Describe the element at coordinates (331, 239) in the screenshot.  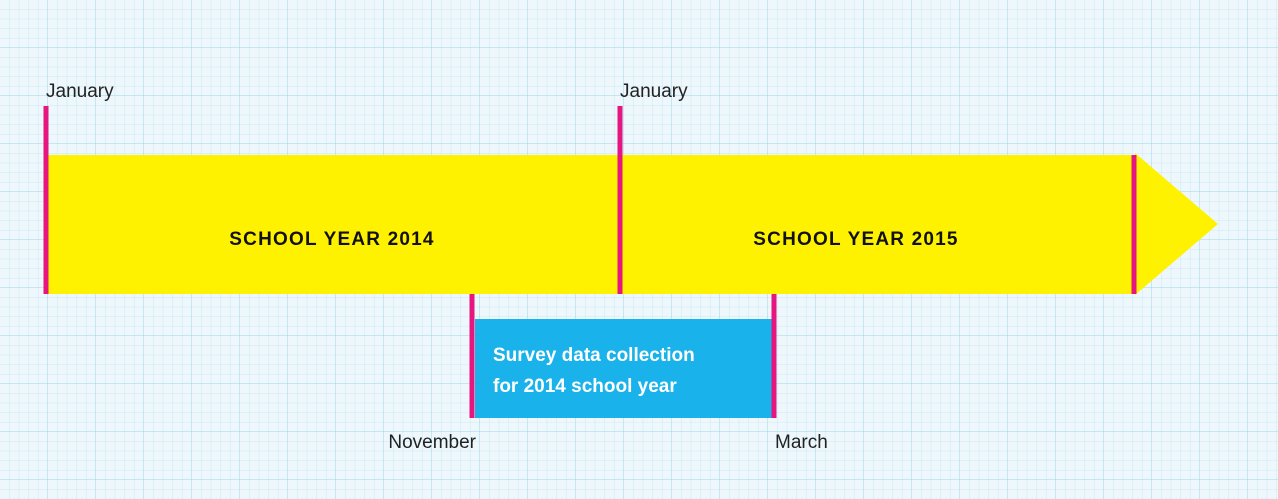
I see `period-label: SCHOOL YEAR 2014` at that location.